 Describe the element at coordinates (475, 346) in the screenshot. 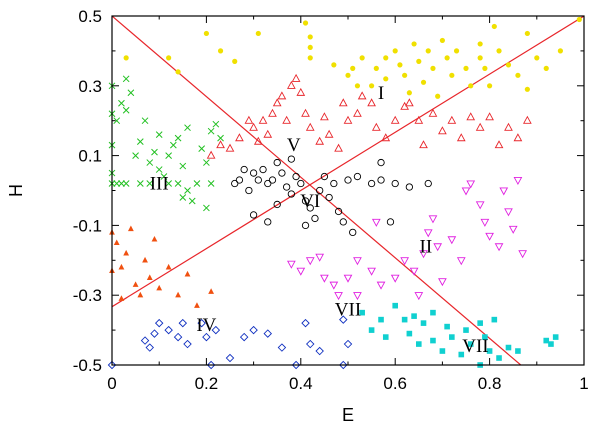

I see `region-label: VII` at that location.